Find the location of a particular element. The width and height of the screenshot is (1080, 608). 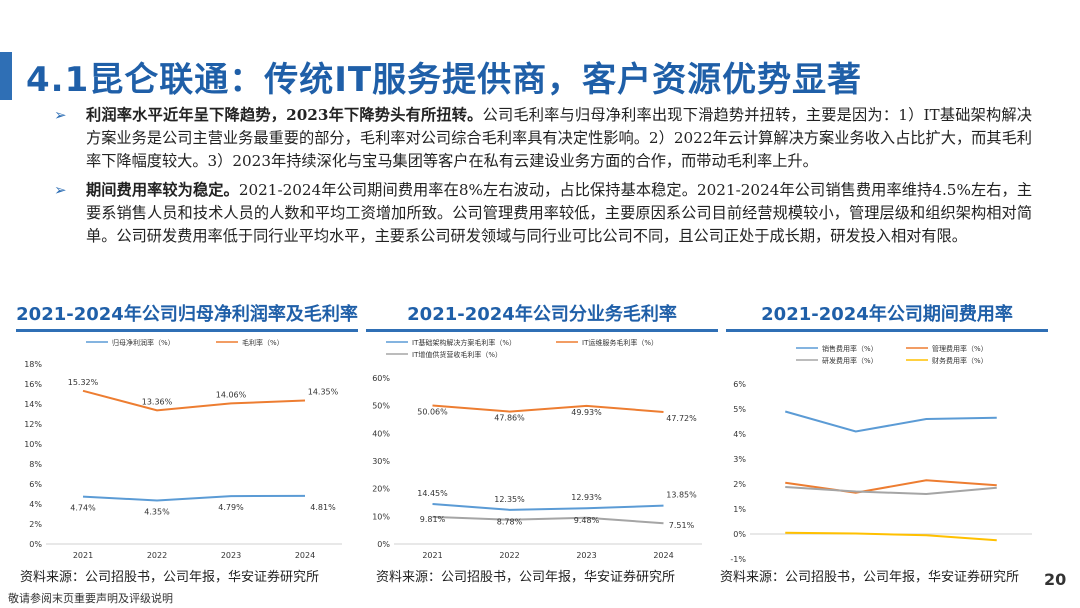

page-title: 4.1昆仑联通：传统IT服务提供商，客户资源优势显著 is located at coordinates (444, 80).